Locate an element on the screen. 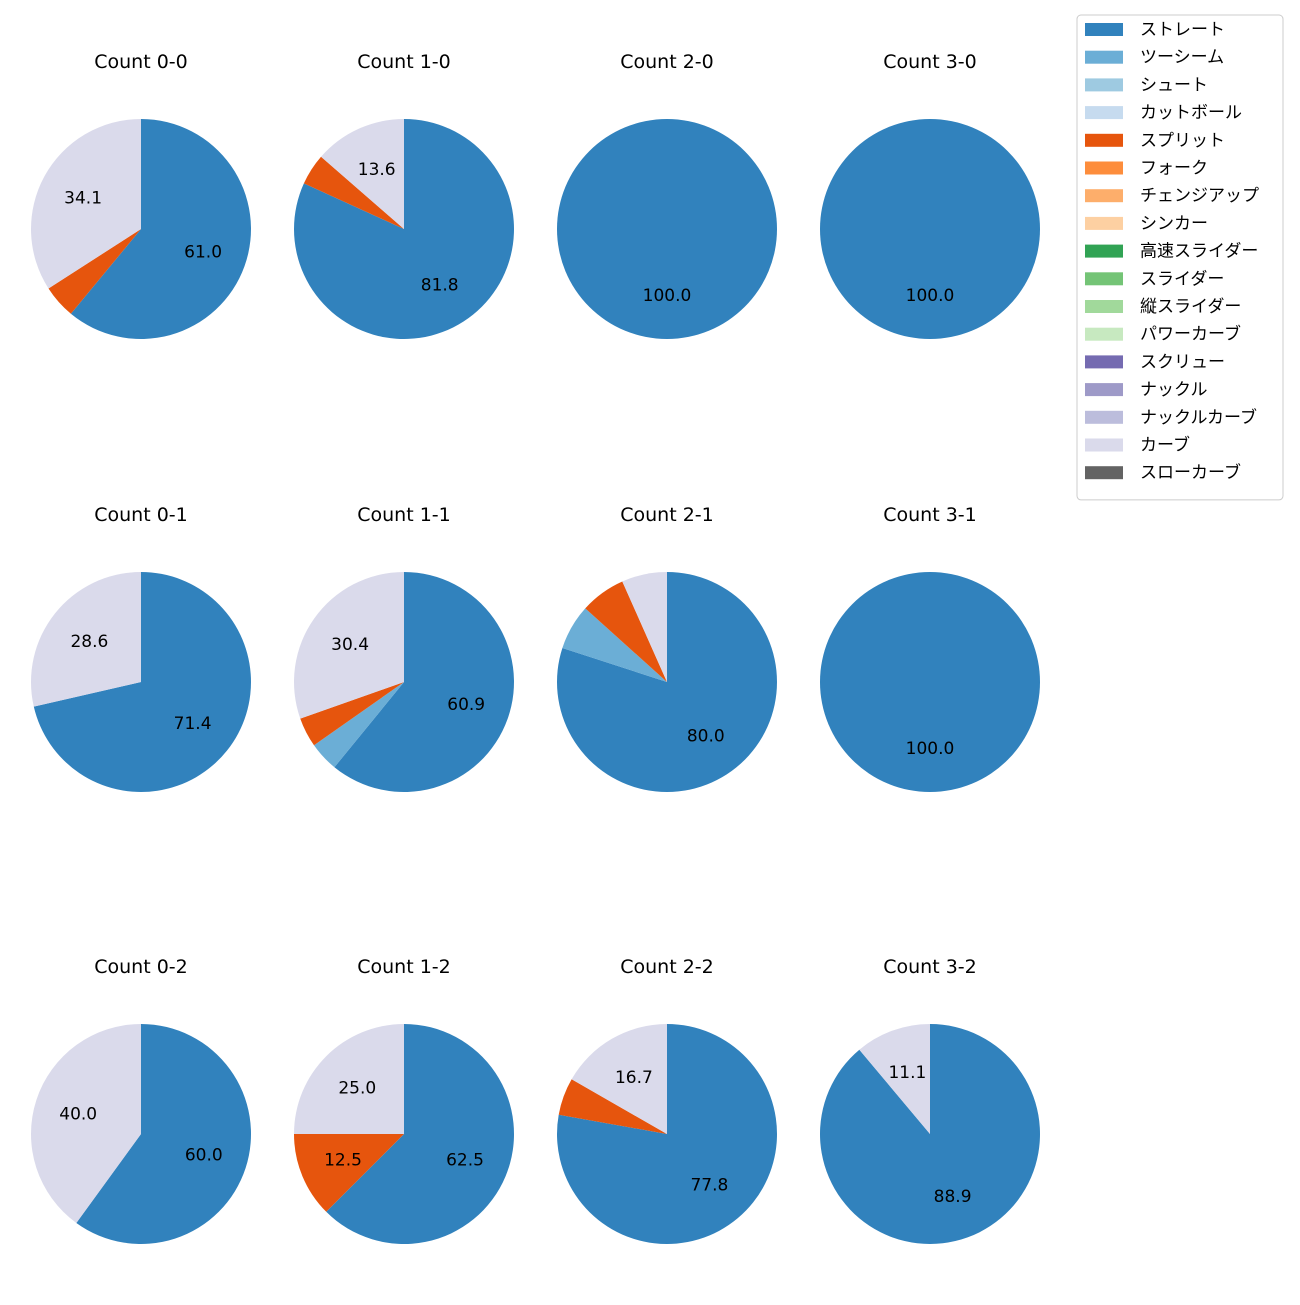 The height and width of the screenshot is (1305, 1300). legend-item: シュート is located at coordinates (1146, 85).